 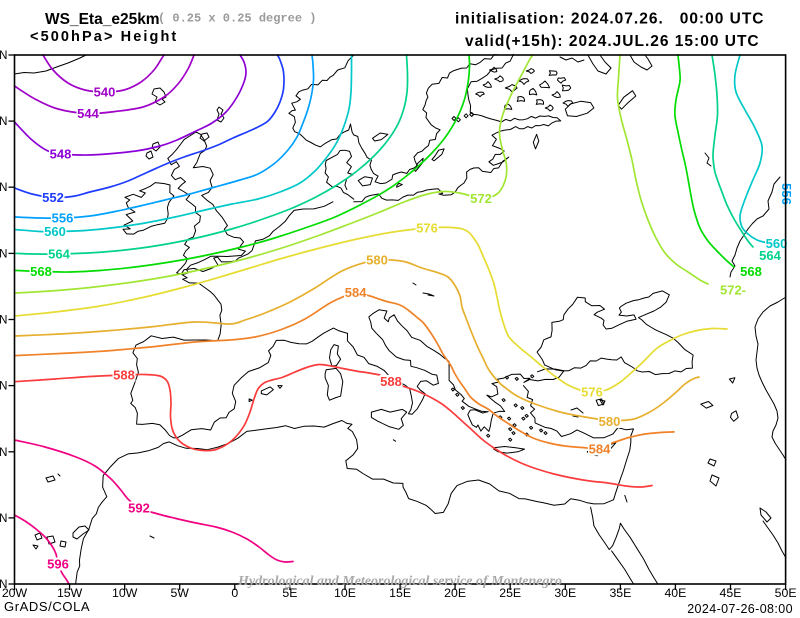 What do you see at coordinates (4, 321) in the screenshot?
I see `svg-text: 45N` at bounding box center [4, 321].